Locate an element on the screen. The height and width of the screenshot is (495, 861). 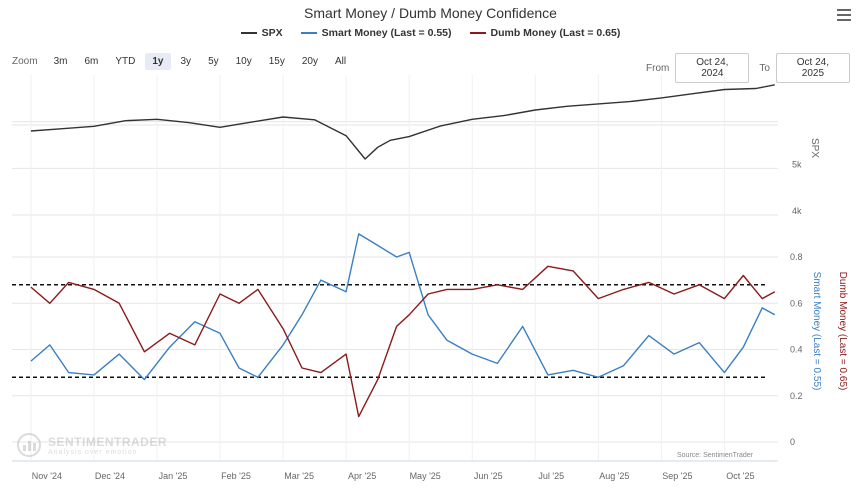
spx-tick-label: 4k is located at coordinates (797, 211).